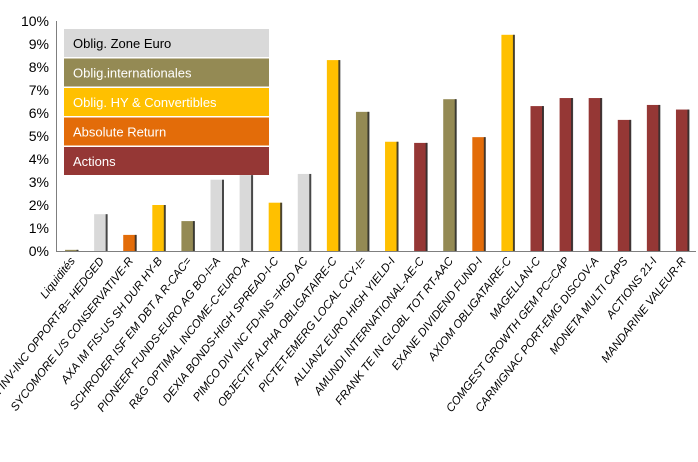 This screenshot has width=698, height=462. I want to click on legend-item-abs: Absolute Return, so click(166, 131).